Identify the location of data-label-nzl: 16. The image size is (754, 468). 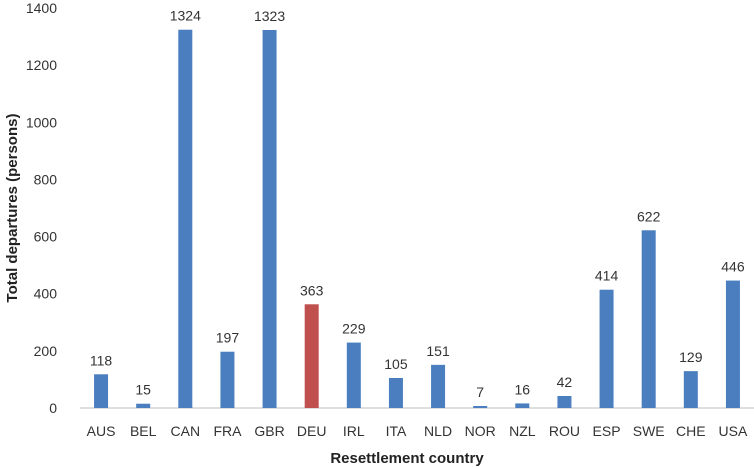
(523, 389).